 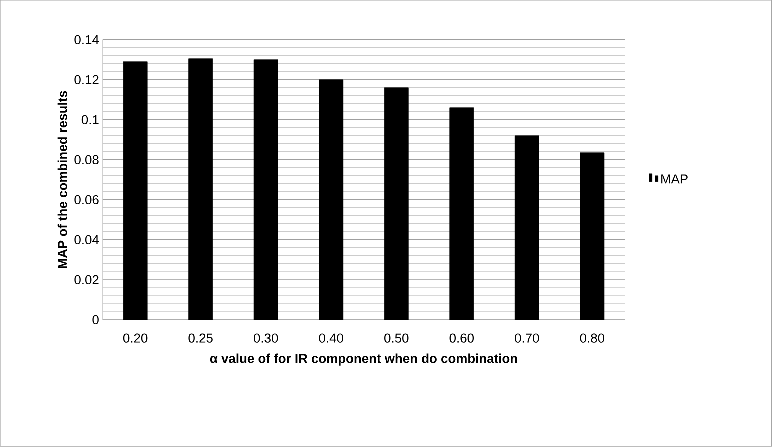 What do you see at coordinates (364, 360) in the screenshot?
I see `x-axis-title: α value of for IR component when do combination` at bounding box center [364, 360].